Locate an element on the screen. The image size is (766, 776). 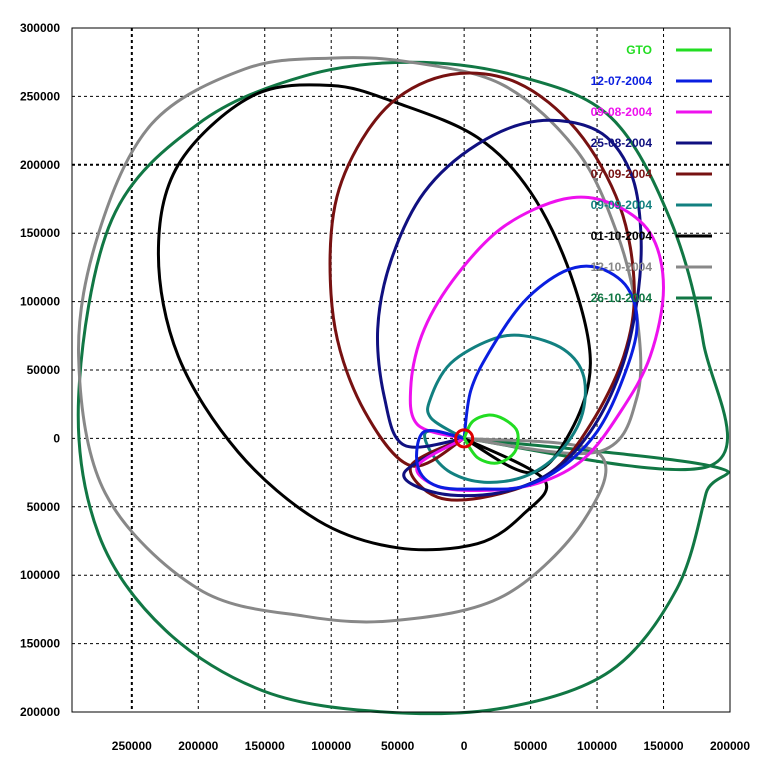
legend-label-0: GTO is located at coordinates (639, 50).